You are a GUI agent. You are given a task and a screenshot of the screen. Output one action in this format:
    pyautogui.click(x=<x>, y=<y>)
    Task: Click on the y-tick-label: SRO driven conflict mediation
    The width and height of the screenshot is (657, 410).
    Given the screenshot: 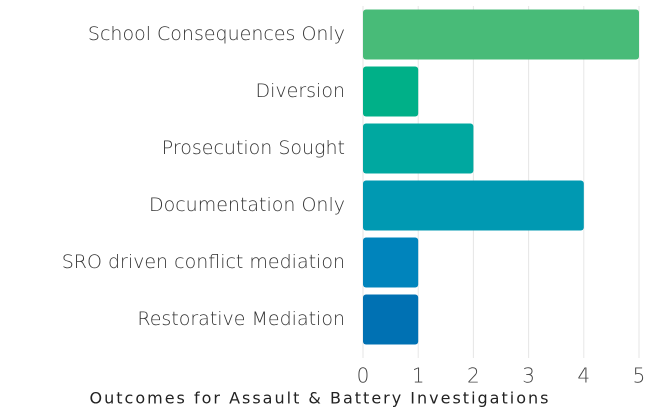 What is the action you would take?
    pyautogui.click(x=203, y=262)
    